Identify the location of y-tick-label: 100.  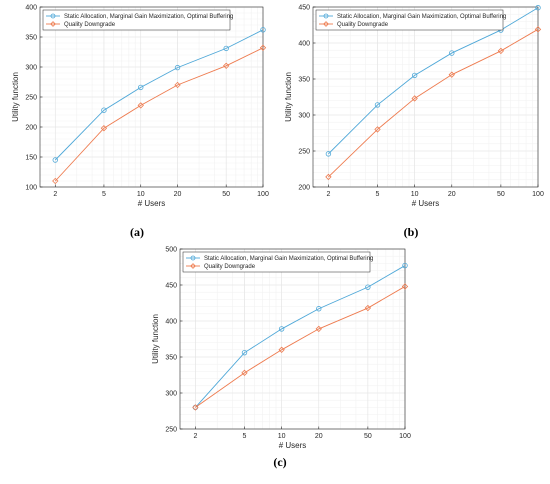
(31, 188).